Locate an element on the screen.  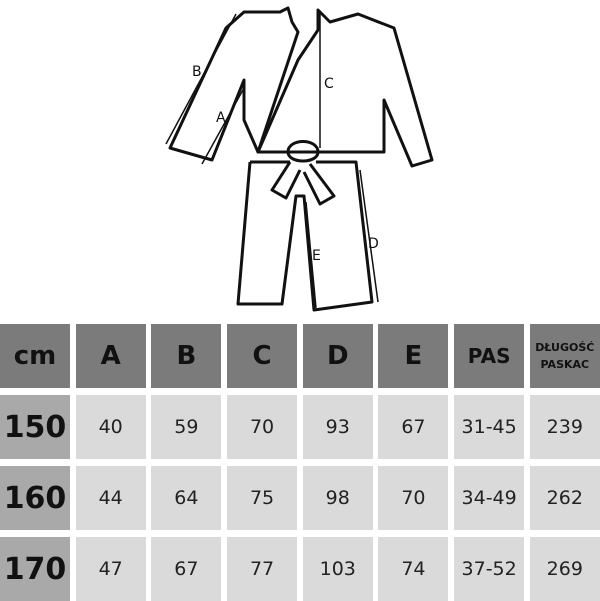
jacket-outline is located at coordinates (234, 84).